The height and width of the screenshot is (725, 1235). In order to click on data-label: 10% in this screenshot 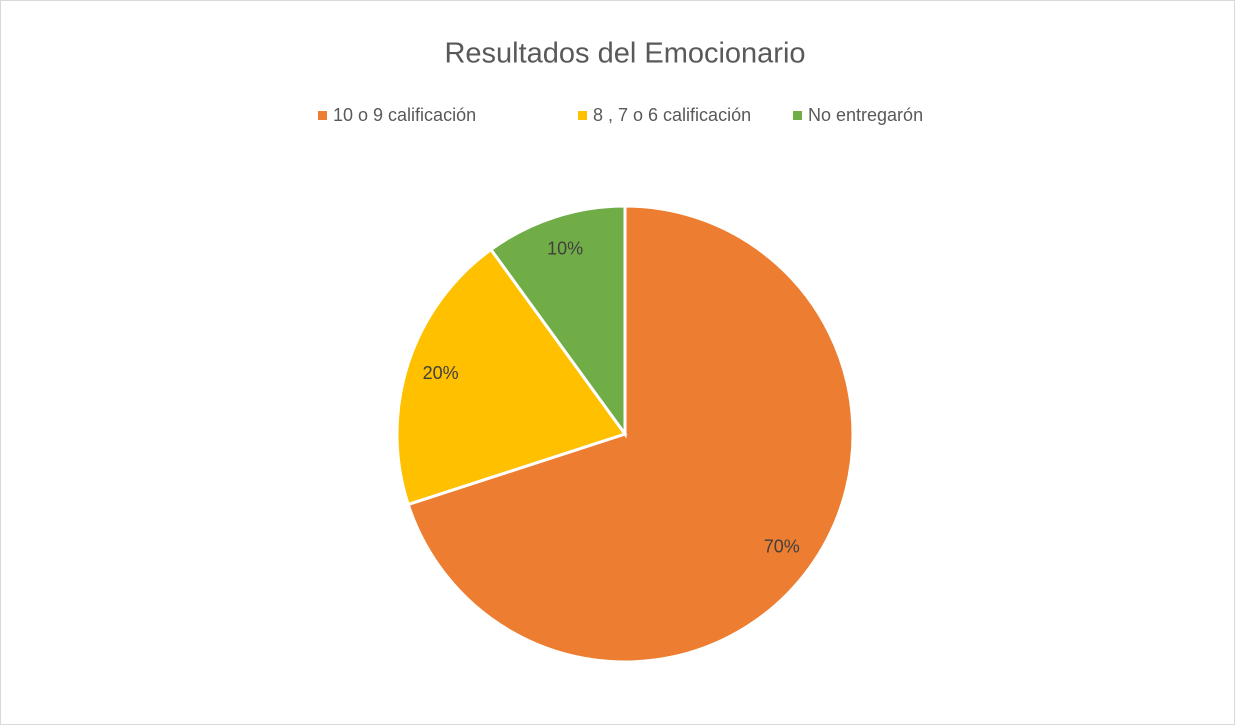, I will do `click(565, 248)`.